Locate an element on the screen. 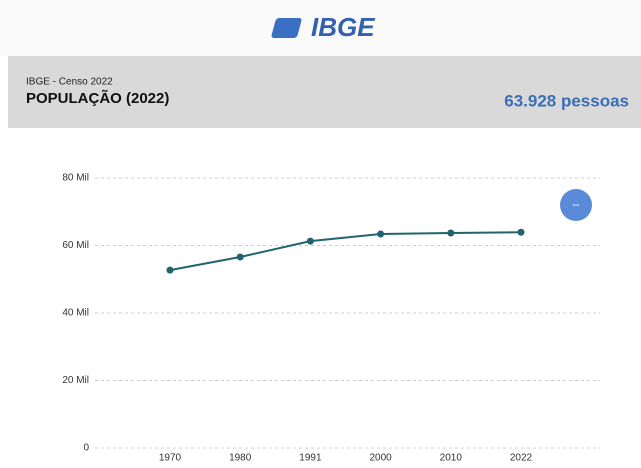 This screenshot has width=641, height=468. button-label: – is located at coordinates (576, 204).